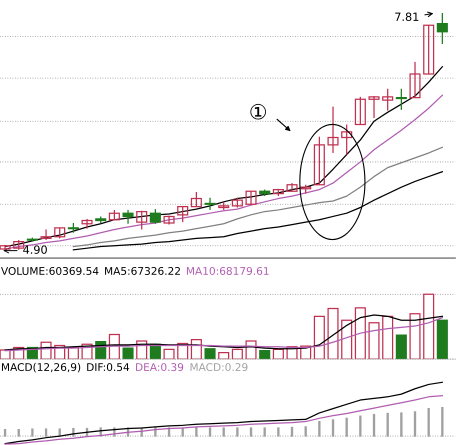  I want to click on text: MA5:67326.22, so click(142, 270).